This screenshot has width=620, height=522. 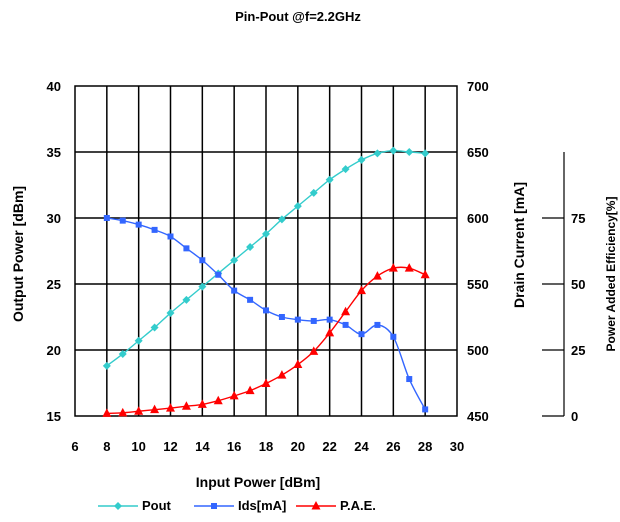 I want to click on pae-tick-label: 25, so click(x=578, y=350).